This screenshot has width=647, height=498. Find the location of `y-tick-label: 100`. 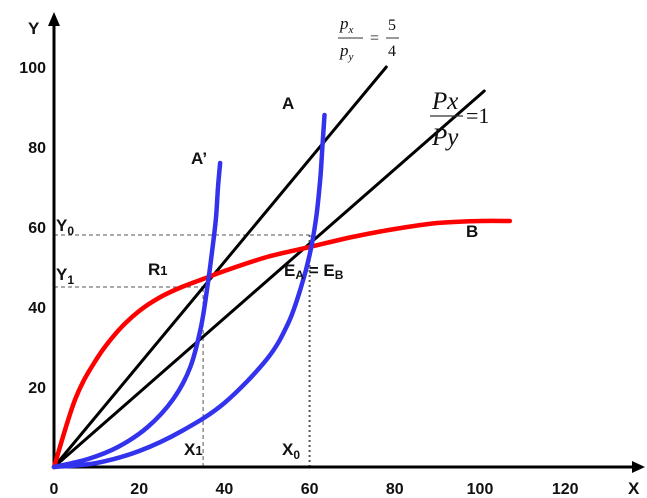

y-tick-label: 100 is located at coordinates (32, 68).